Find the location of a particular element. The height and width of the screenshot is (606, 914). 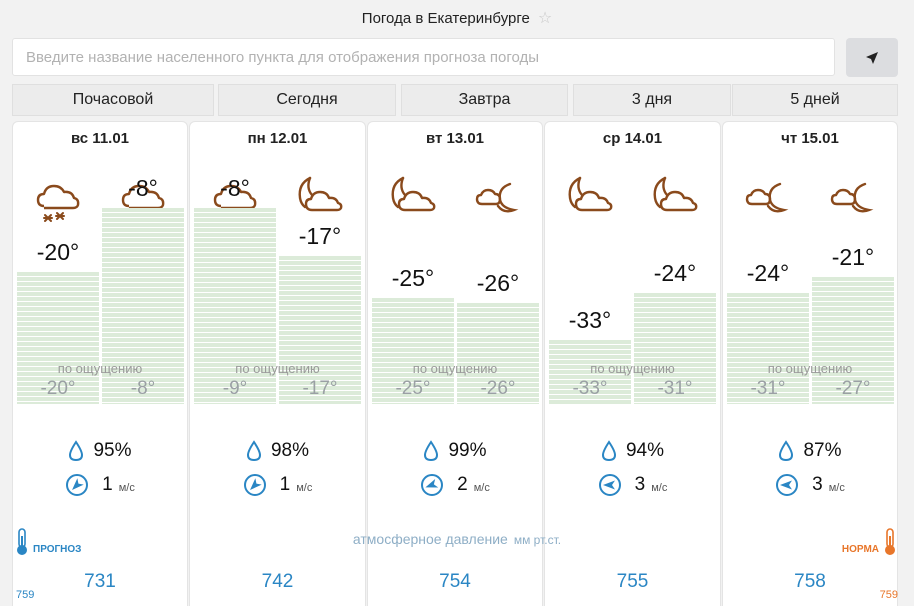

tab-3-days: 3 дня is located at coordinates (652, 100).